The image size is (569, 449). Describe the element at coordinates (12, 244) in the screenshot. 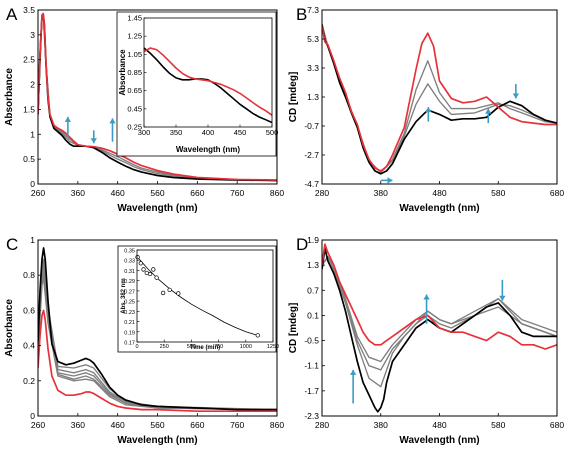

I see `panel-c-letter: C` at that location.